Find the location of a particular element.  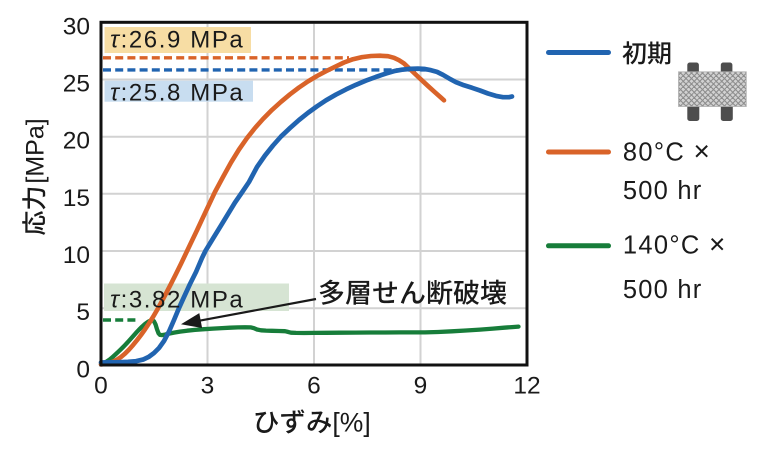

svg-text: 20 is located at coordinates (76, 141).